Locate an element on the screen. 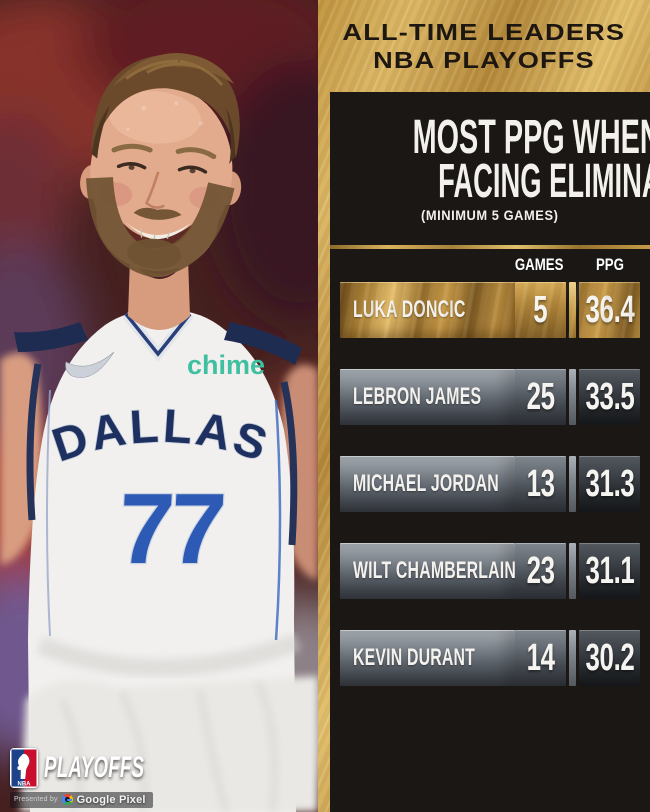 The height and width of the screenshot is (812, 650). table-row: LEBRON JAMES 25 33.5 is located at coordinates (490, 397).